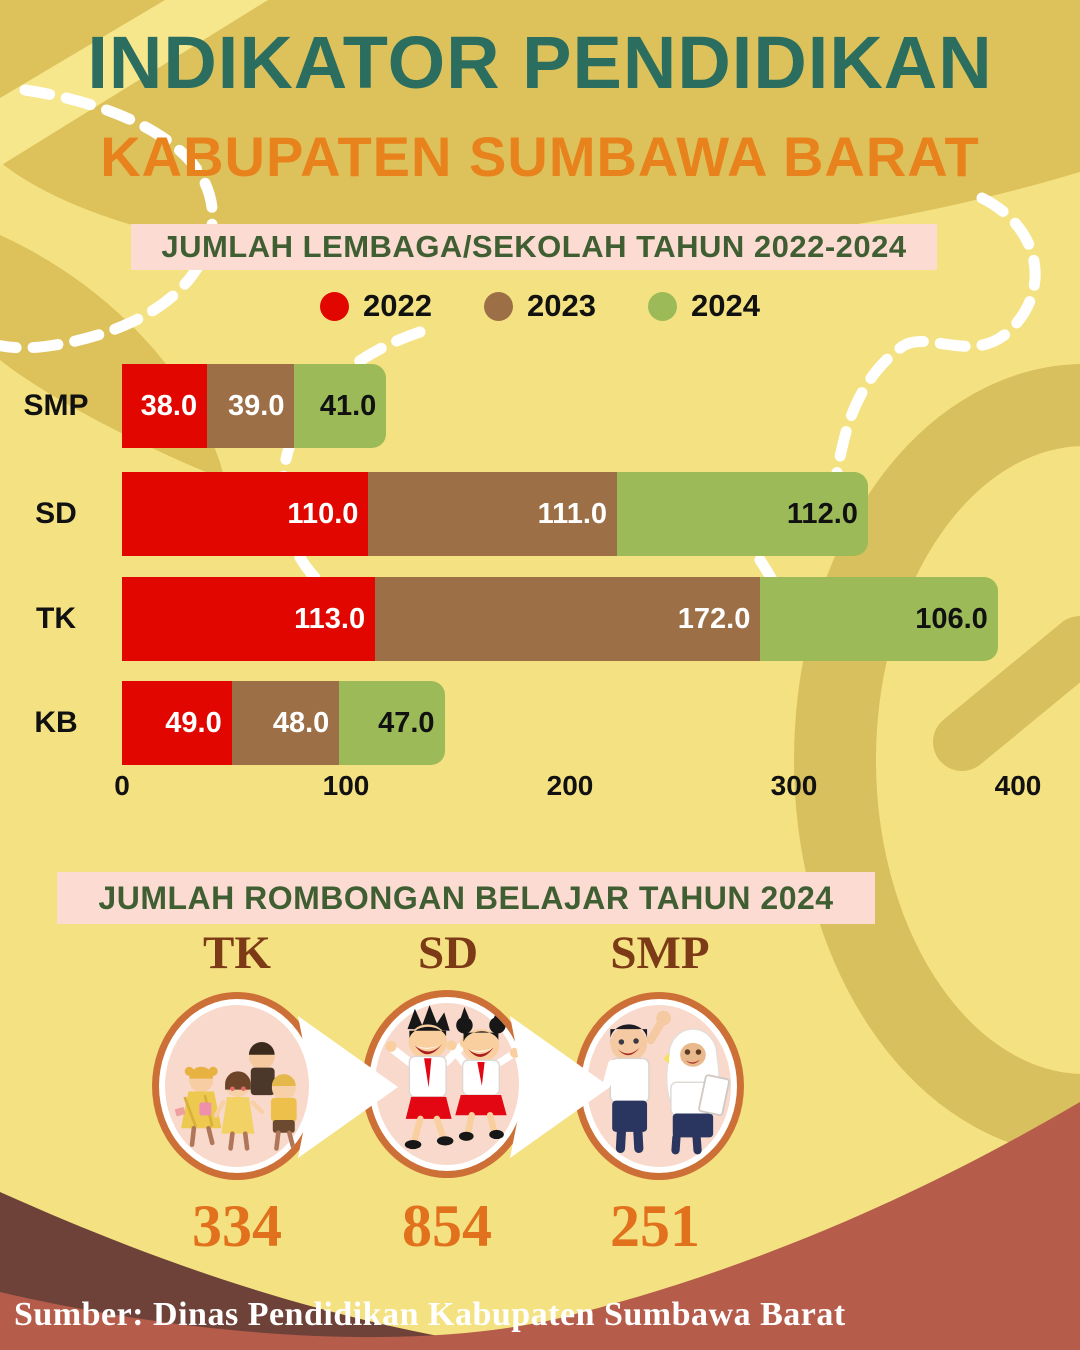 Image resolution: width=1080 pixels, height=1350 pixels. Describe the element at coordinates (392, 723) in the screenshot. I see `bar-segment-2024: 47.0` at that location.